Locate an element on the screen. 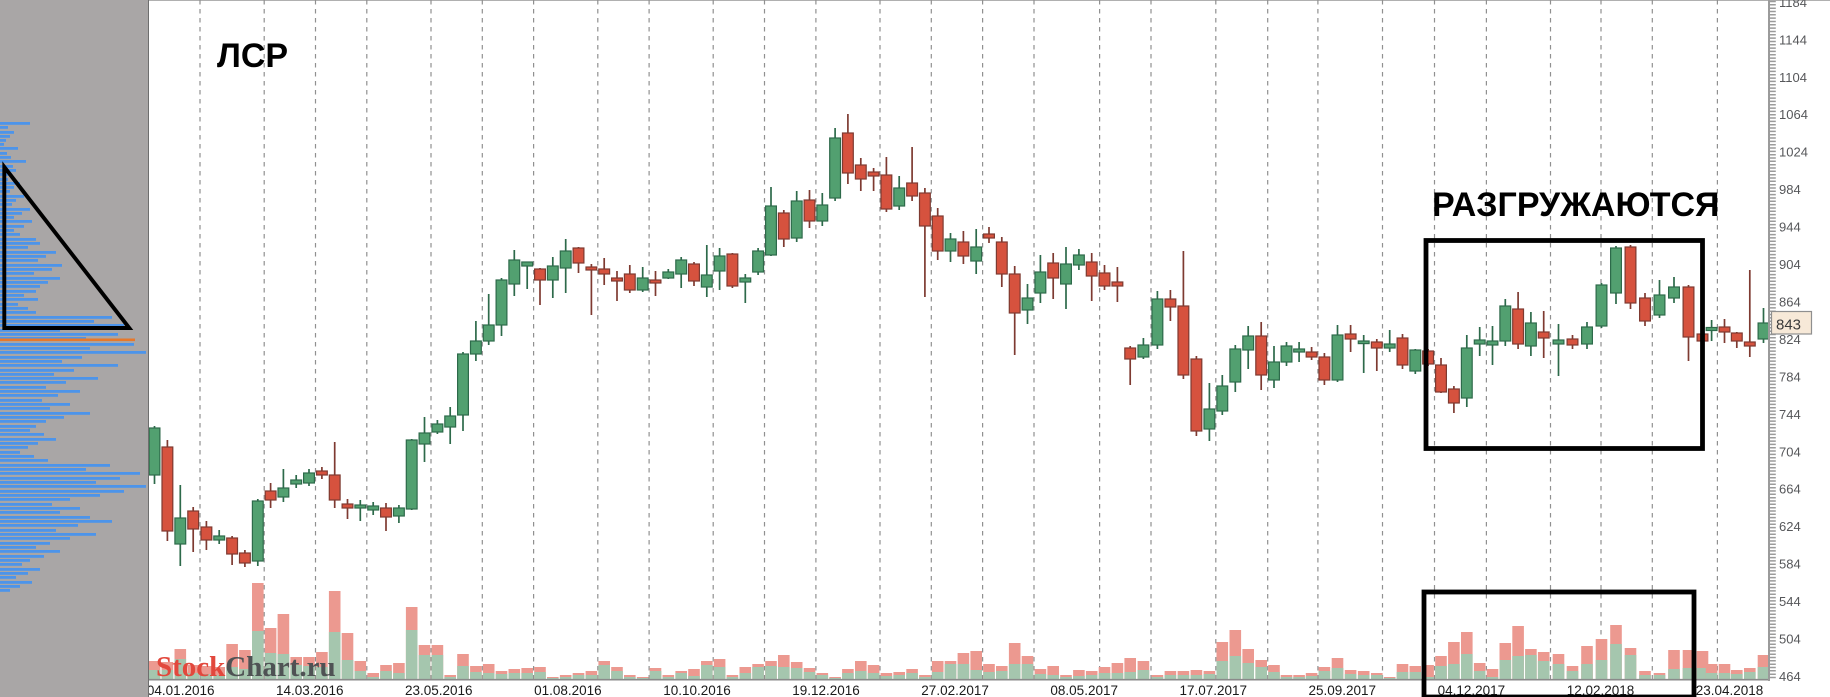  svg-text: 23.04.2018 is located at coordinates (1730, 690).